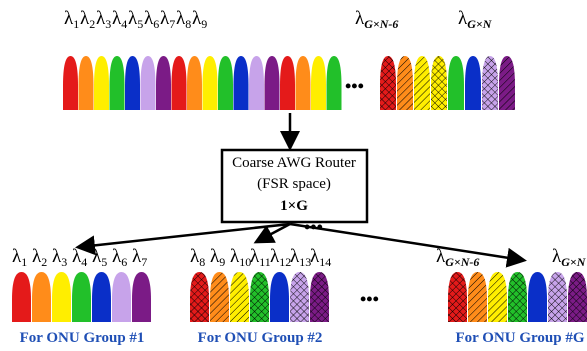  What do you see at coordinates (84, 262) in the screenshot?
I see `lambda-subscript: 4` at bounding box center [84, 262].